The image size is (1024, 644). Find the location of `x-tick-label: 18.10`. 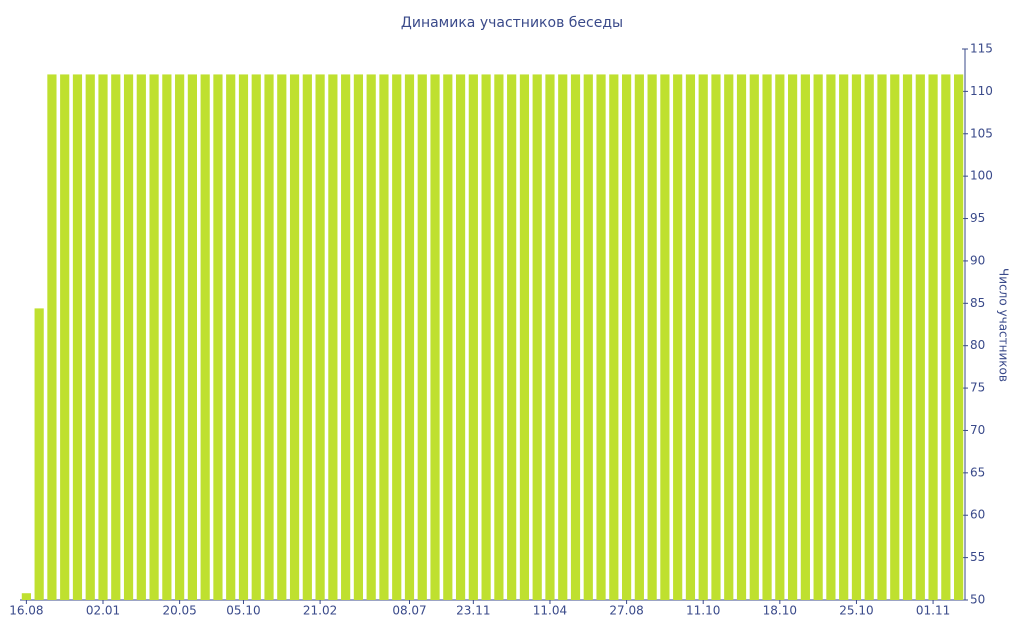

x-tick-label: 18.10 is located at coordinates (780, 611).